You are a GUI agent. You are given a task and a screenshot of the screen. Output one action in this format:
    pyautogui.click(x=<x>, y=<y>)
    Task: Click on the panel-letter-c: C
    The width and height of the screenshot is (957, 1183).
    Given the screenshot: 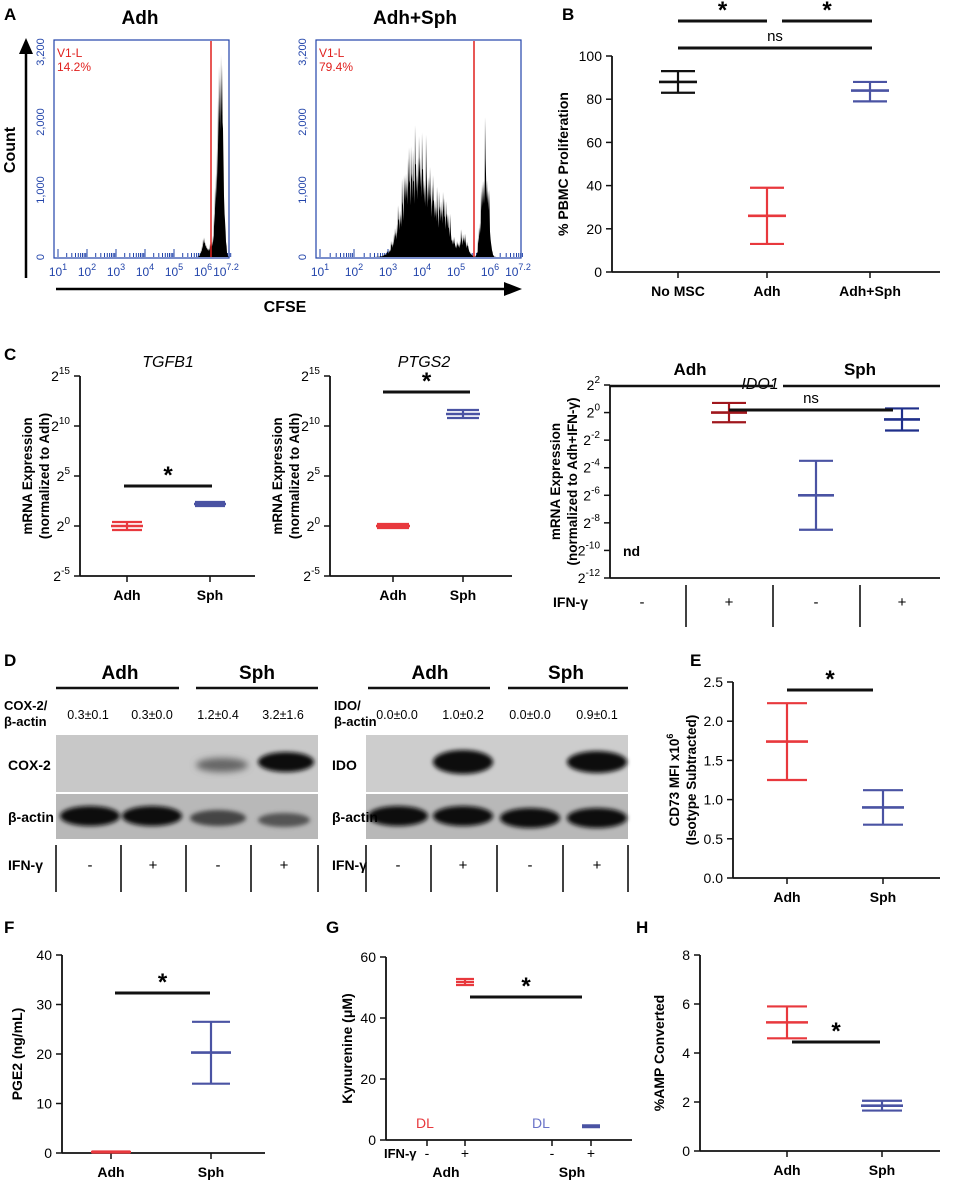 What is the action you would take?
    pyautogui.click(x=10, y=354)
    